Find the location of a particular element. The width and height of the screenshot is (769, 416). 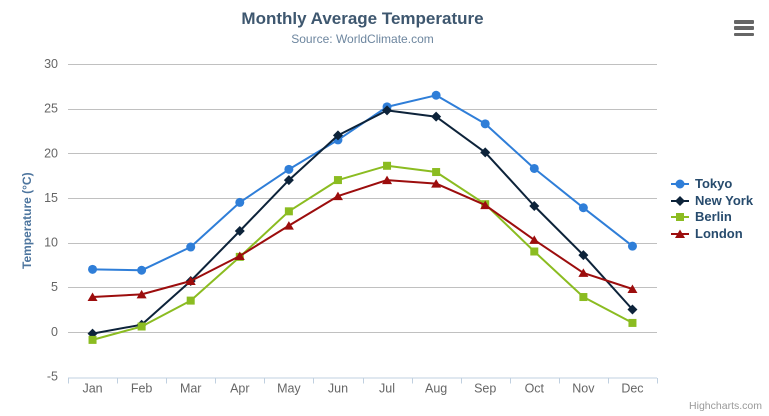

point-newyork-jul is located at coordinates (387, 110).